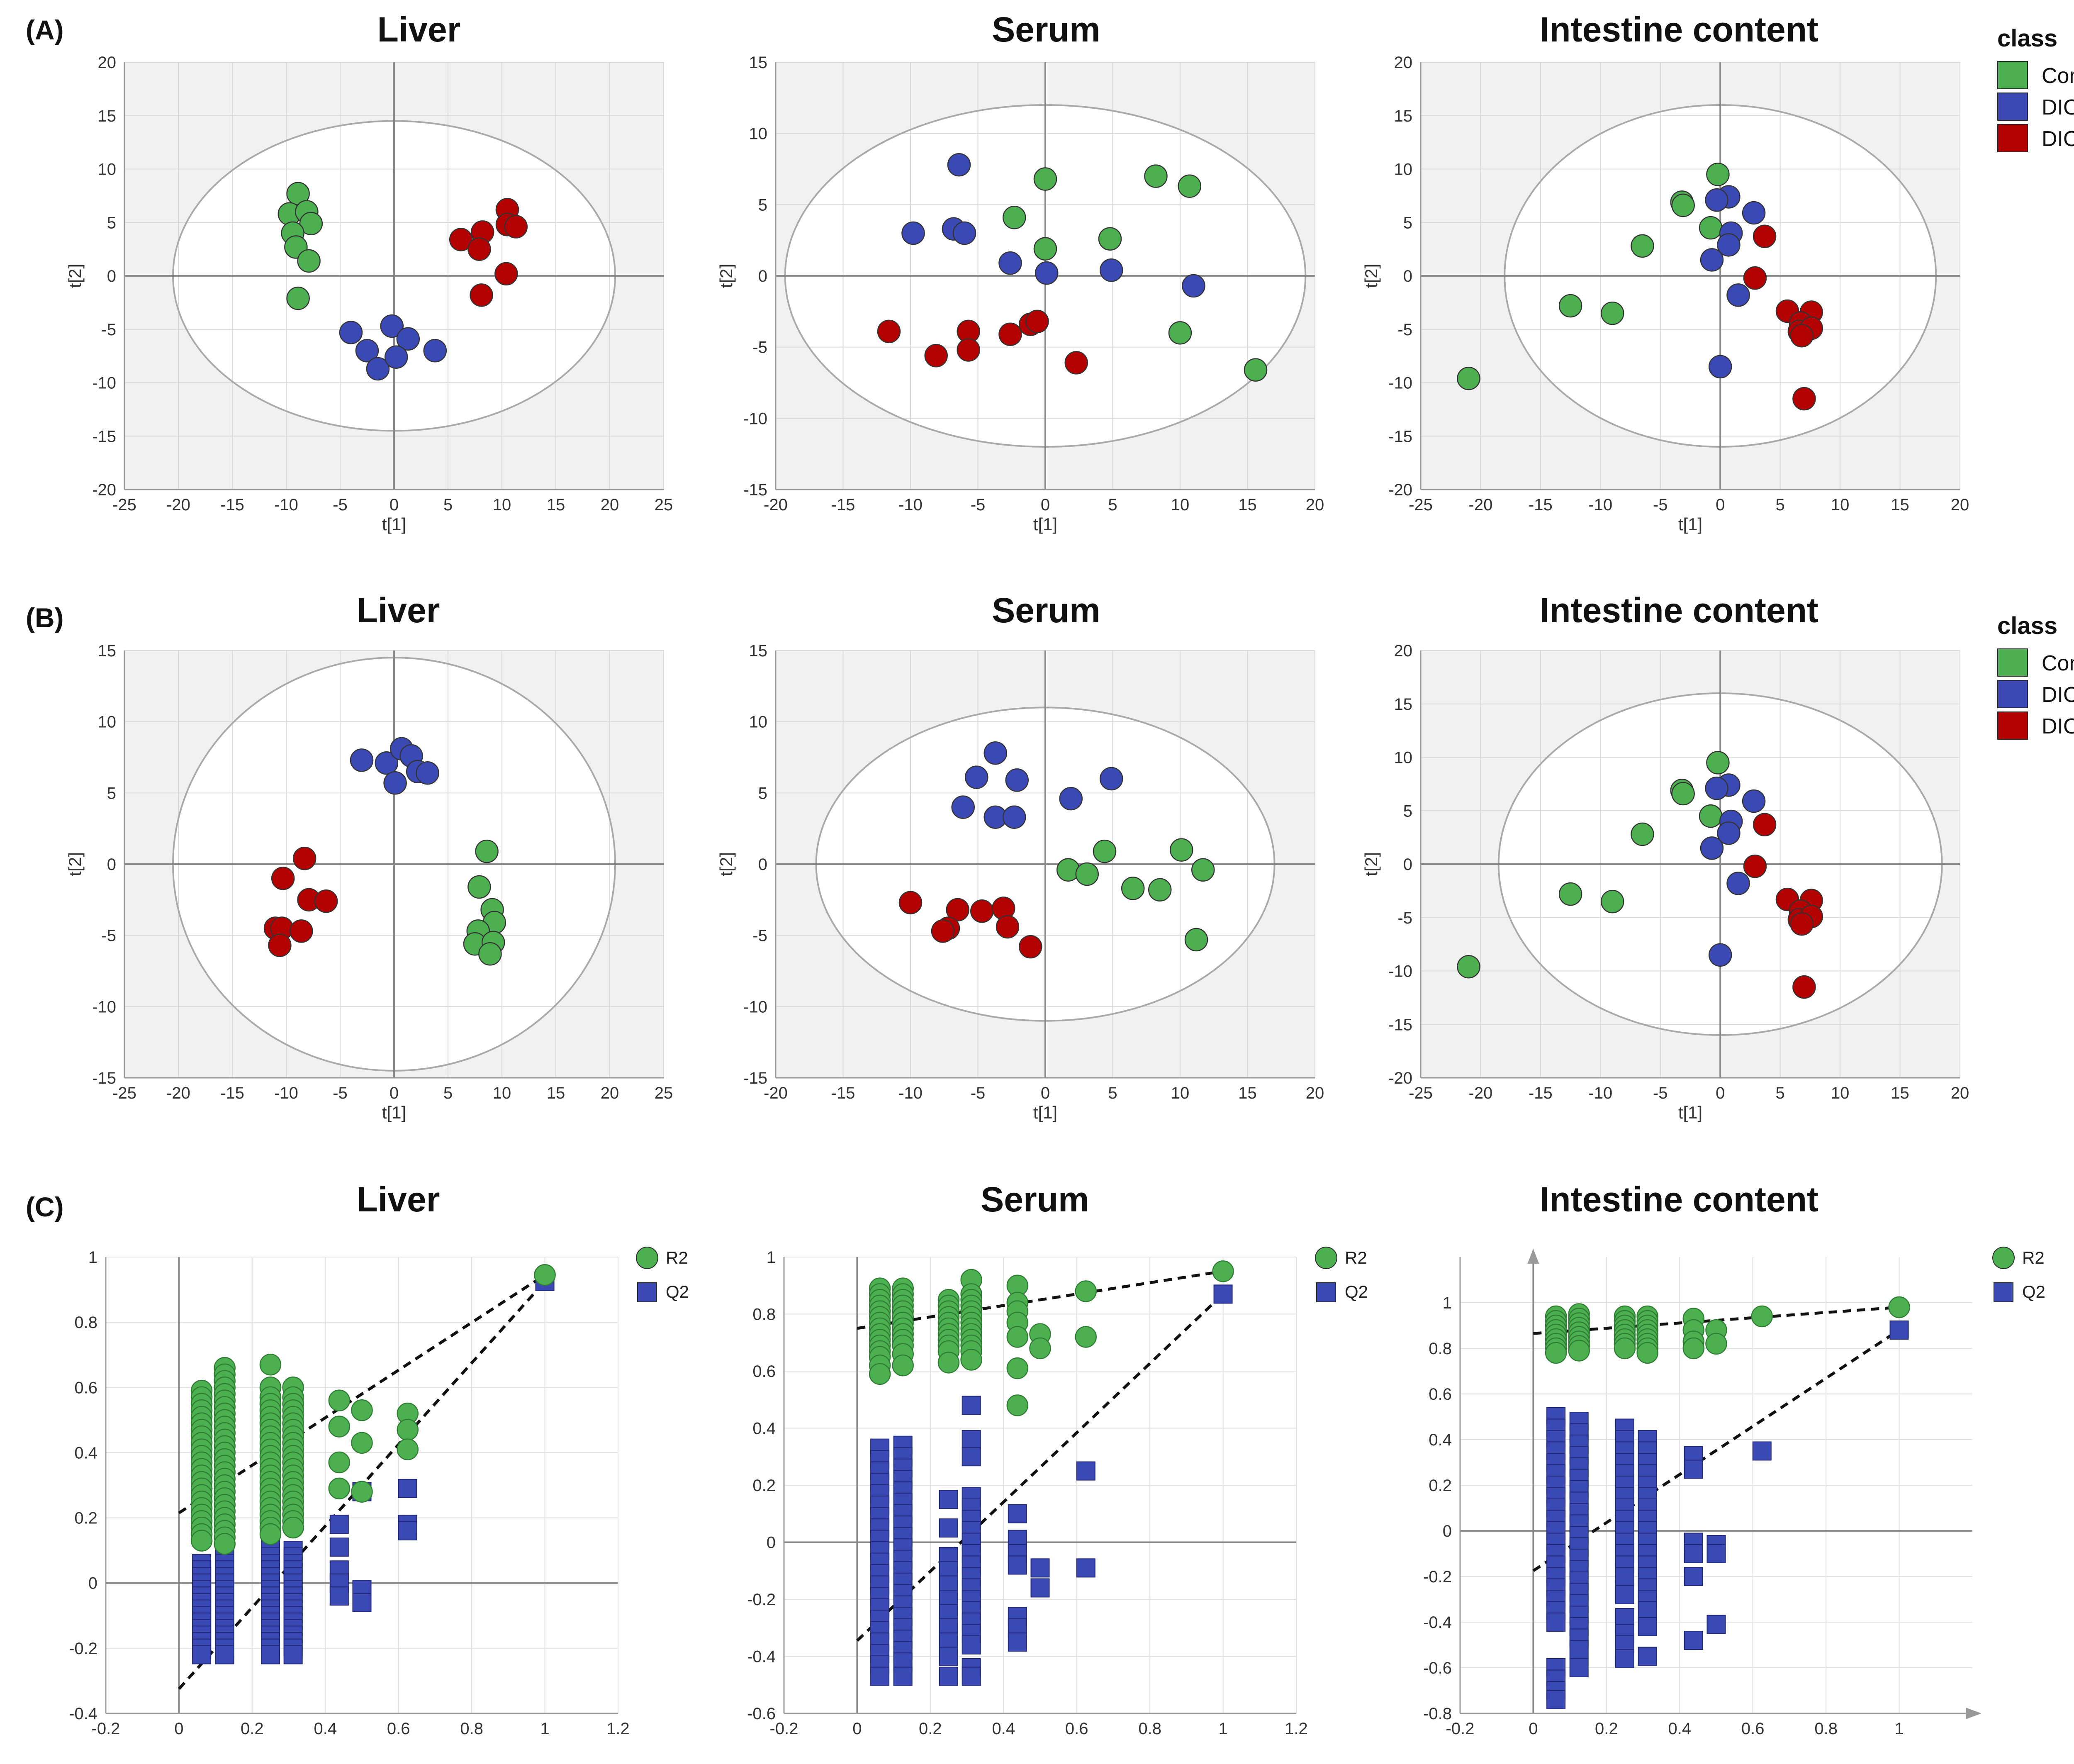 The width and height of the screenshot is (2074, 1764). Describe the element at coordinates (1341, 1274) in the screenshot. I see `perm-legend-serum: R2 Q2` at that location.